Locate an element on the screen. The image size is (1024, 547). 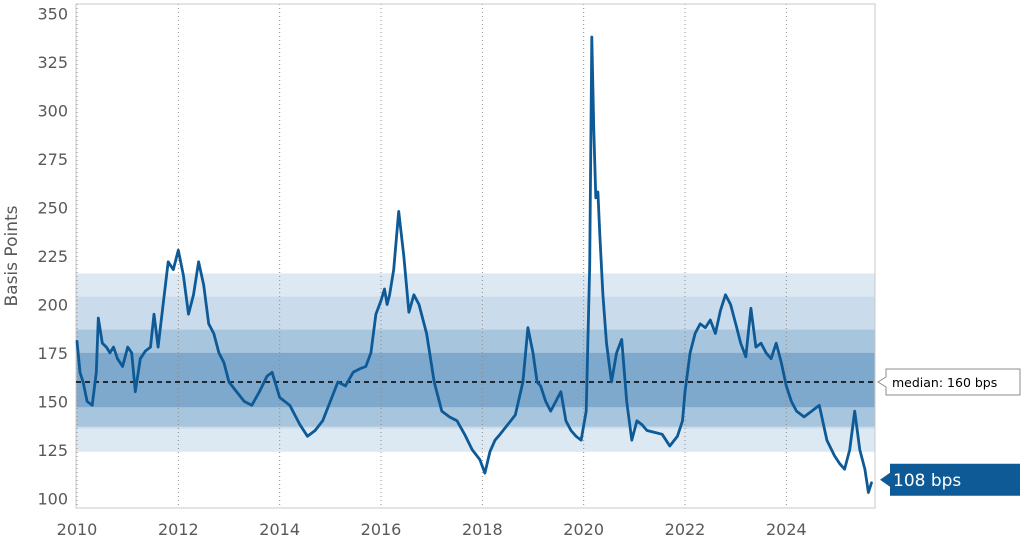
y-tick-label: 200 is located at coordinates (52, 304).